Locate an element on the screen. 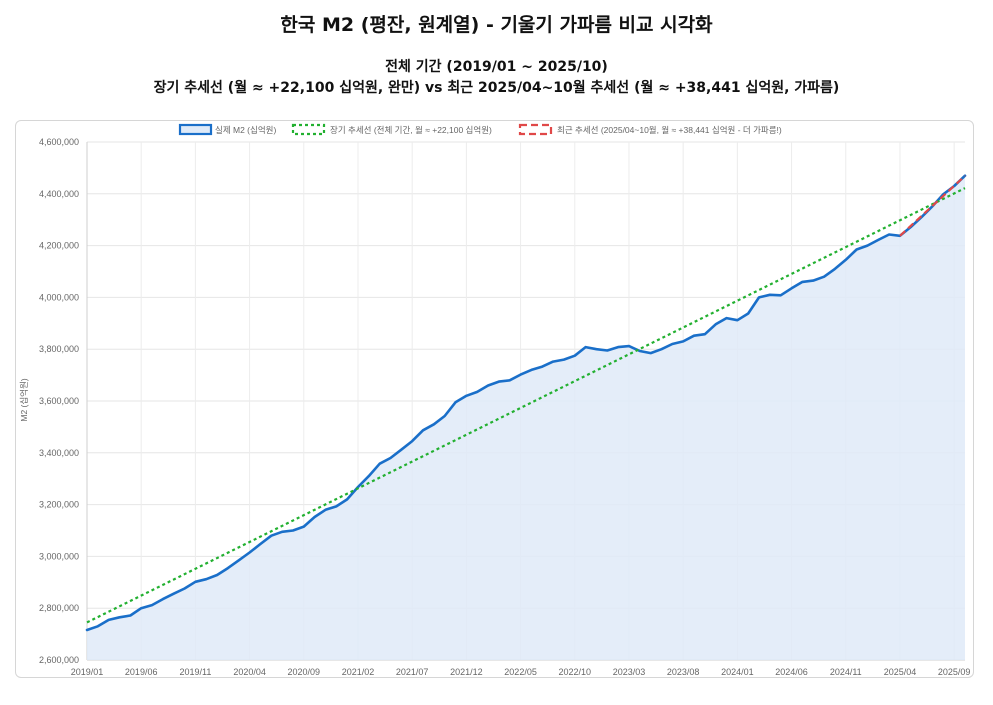  legend-item-actual-m2: 실제 M2 (십억원) is located at coordinates (227, 129).